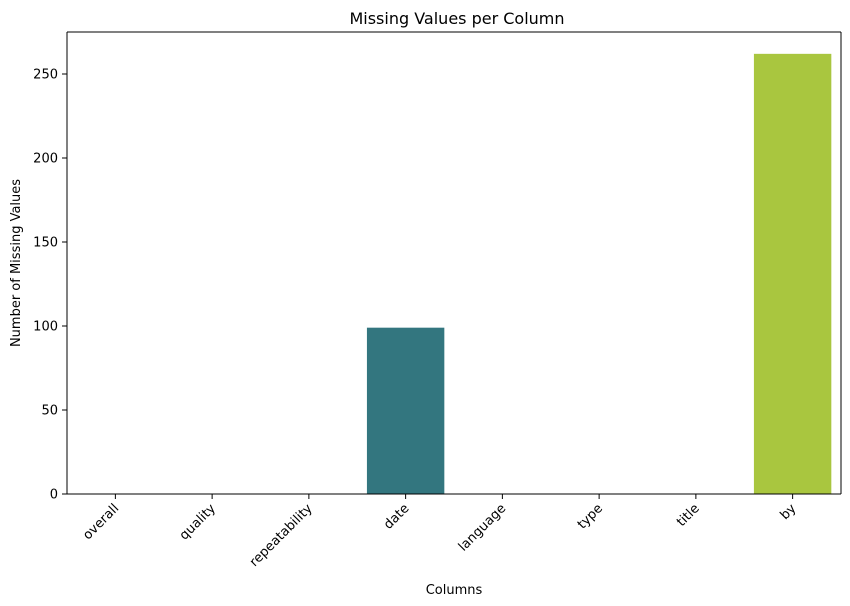 The image size is (850, 606). What do you see at coordinates (49, 411) in the screenshot?
I see `y-tick-label: 50` at bounding box center [49, 411].